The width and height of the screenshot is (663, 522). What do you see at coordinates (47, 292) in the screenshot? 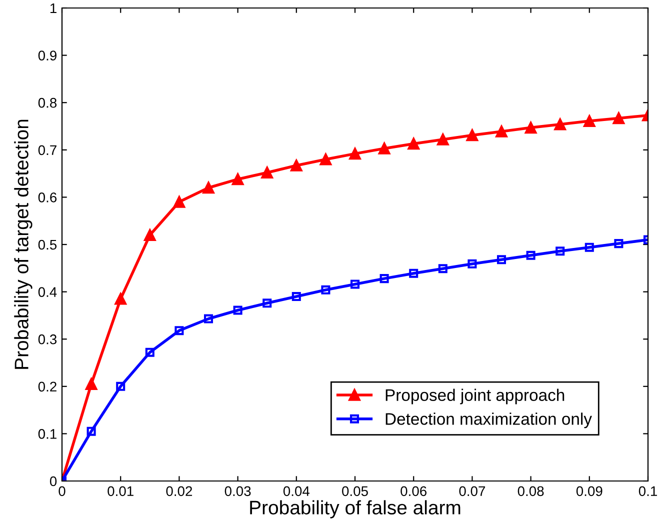
I see `y-tick-label: 0.4` at bounding box center [47, 292].